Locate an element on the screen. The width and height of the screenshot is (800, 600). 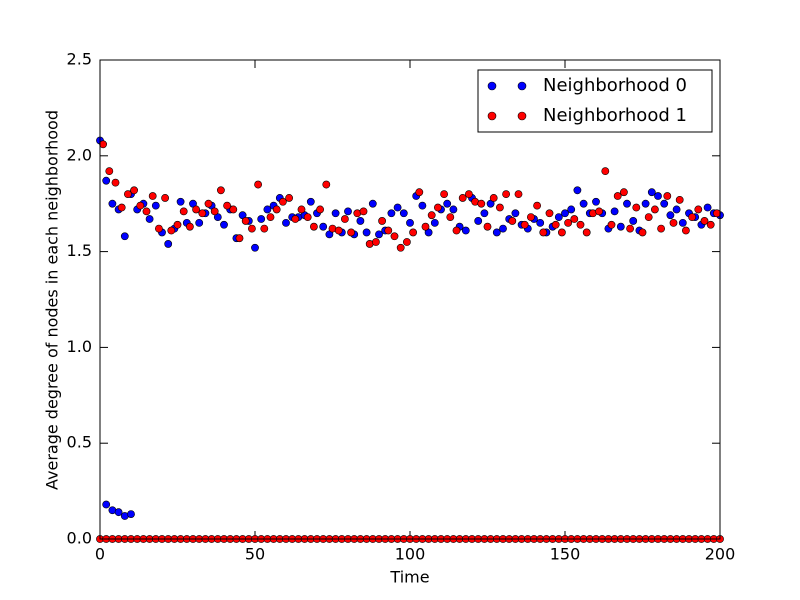
y-tick-label: 2.5 is located at coordinates (79, 59).